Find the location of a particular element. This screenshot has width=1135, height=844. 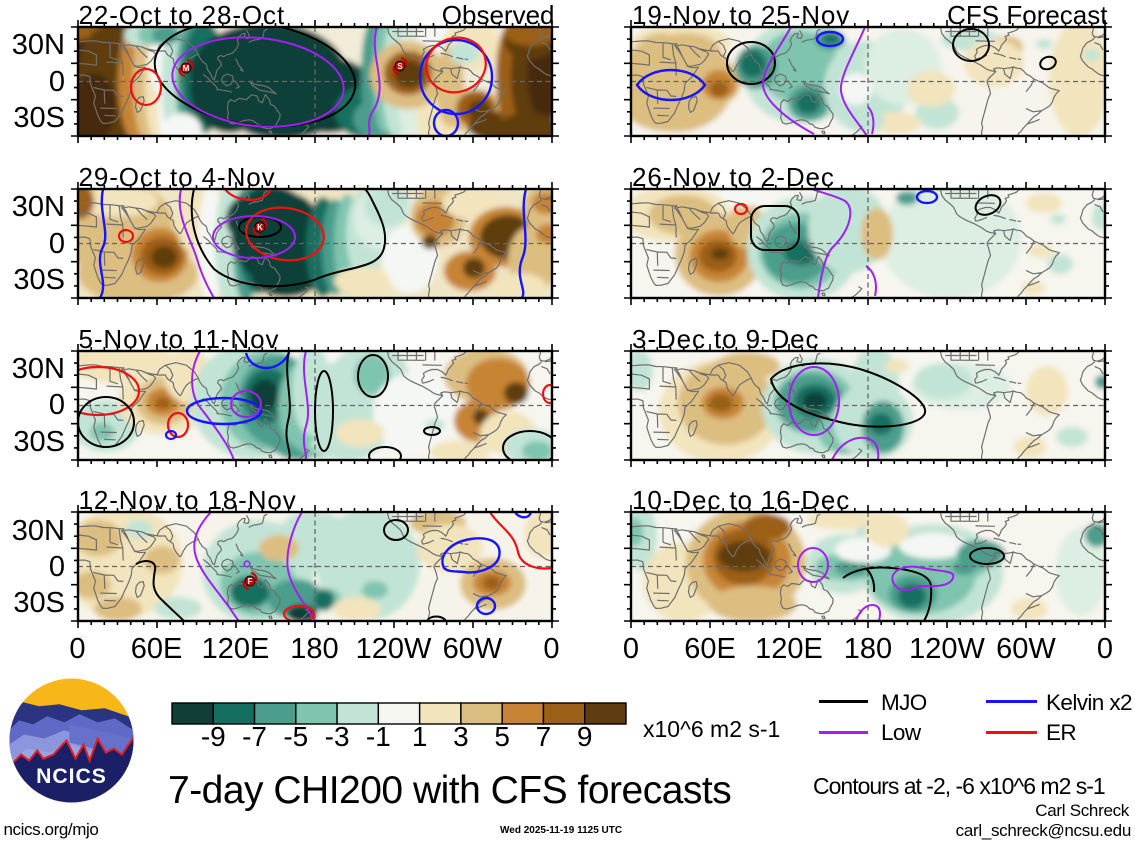

svg-text: K is located at coordinates (260, 227).